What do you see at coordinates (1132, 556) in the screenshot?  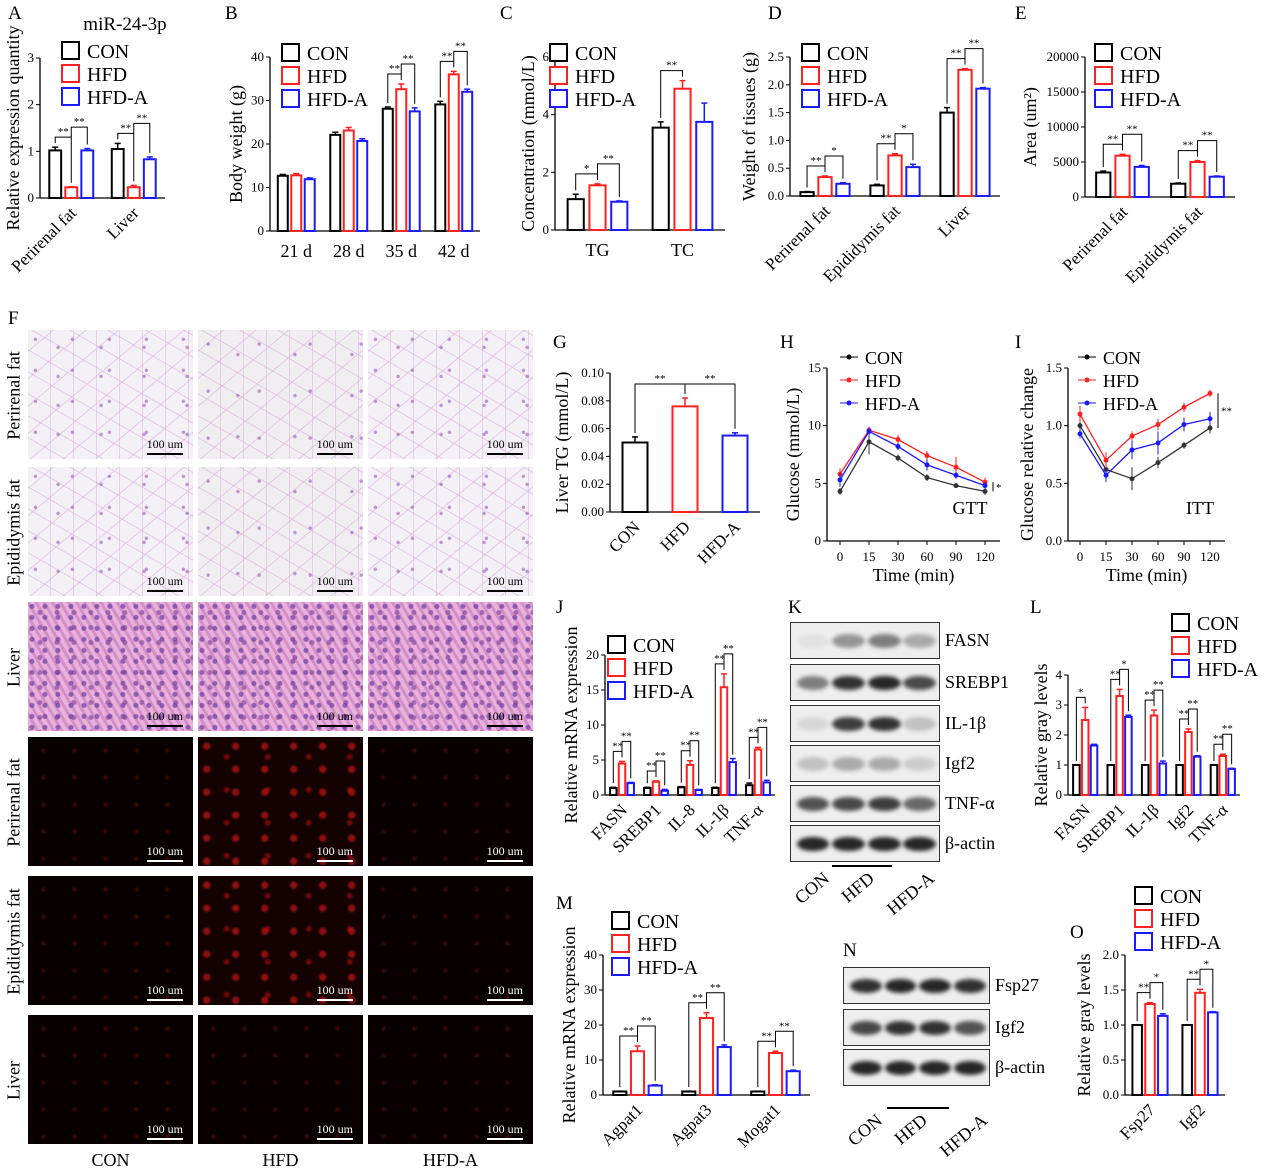 I see `x-tick-label: 30` at bounding box center [1132, 556].